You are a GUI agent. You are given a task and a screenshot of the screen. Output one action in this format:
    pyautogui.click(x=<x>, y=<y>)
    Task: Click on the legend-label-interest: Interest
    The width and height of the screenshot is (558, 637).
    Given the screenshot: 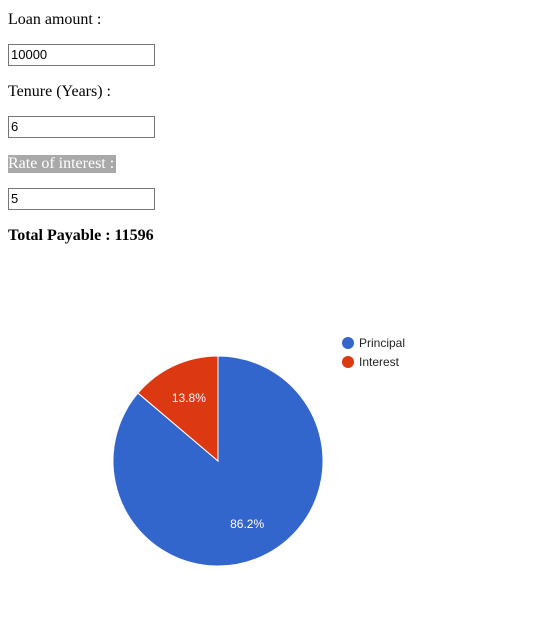 What is the action you would take?
    pyautogui.click(x=379, y=362)
    